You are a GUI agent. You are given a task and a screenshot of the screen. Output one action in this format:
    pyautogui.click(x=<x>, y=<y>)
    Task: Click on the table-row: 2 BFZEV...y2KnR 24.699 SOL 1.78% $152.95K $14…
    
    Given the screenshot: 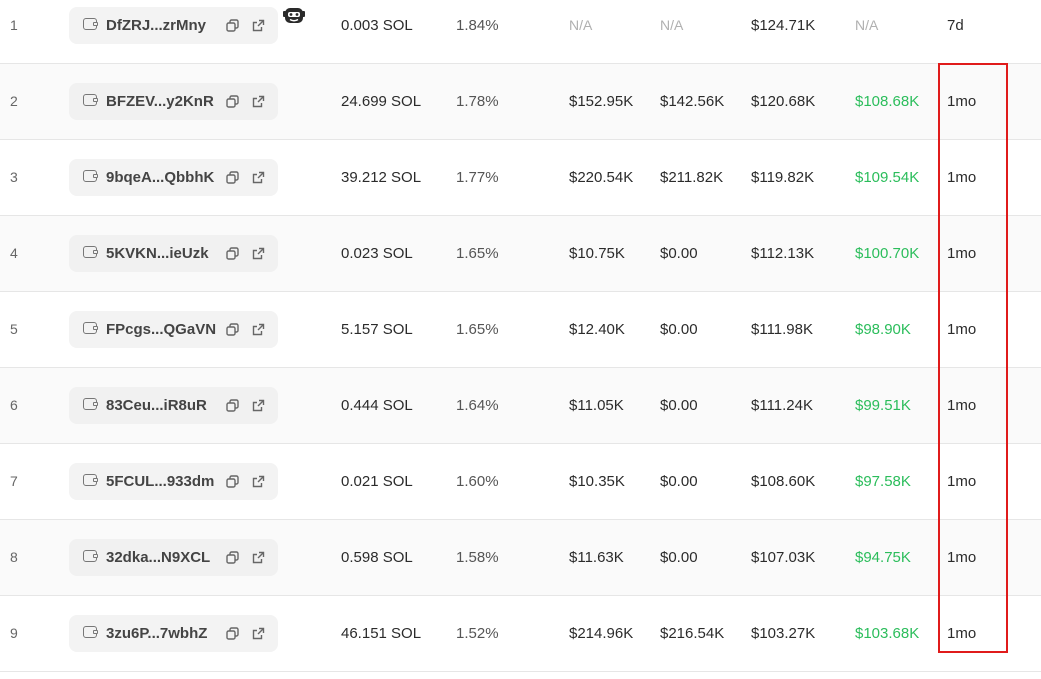 What is the action you would take?
    pyautogui.click(x=520, y=102)
    